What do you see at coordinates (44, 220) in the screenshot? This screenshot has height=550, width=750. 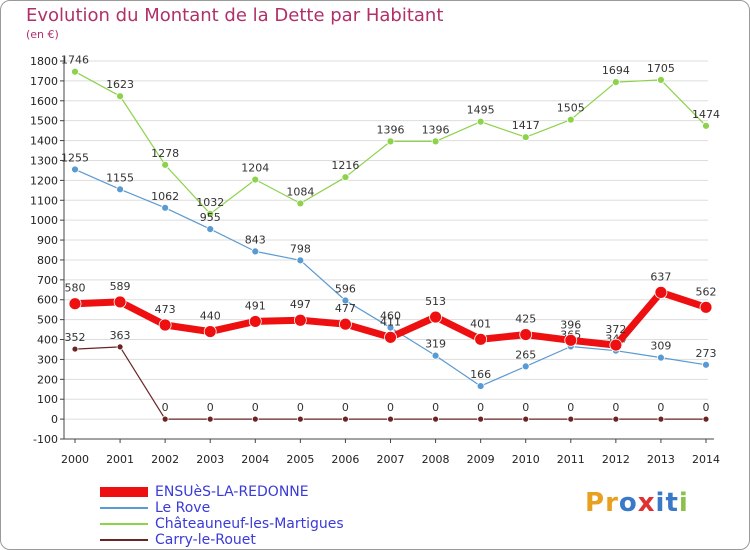 I see `y-tick-label: 1000` at bounding box center [44, 220].